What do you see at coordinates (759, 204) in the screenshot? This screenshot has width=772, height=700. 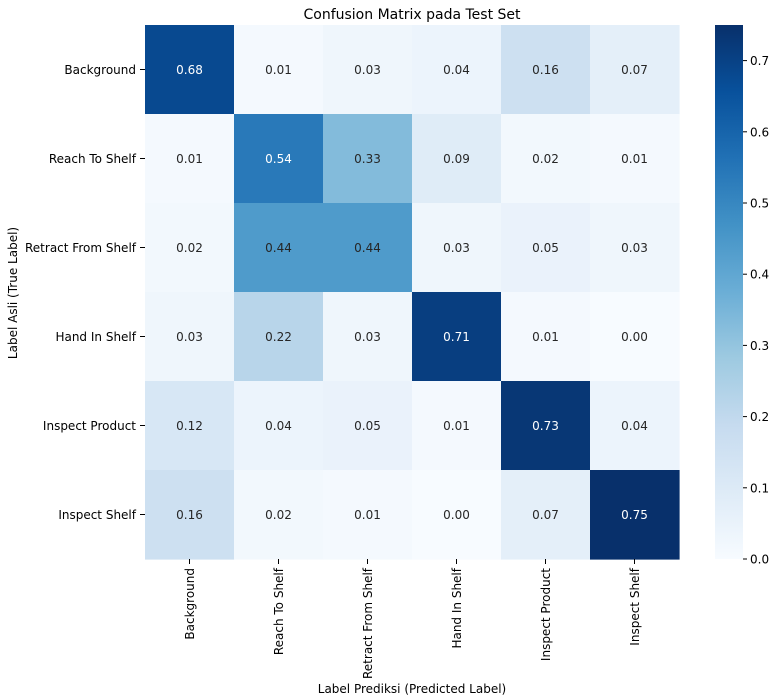 I see `colorbar-tick-label: 0.5` at bounding box center [759, 204].